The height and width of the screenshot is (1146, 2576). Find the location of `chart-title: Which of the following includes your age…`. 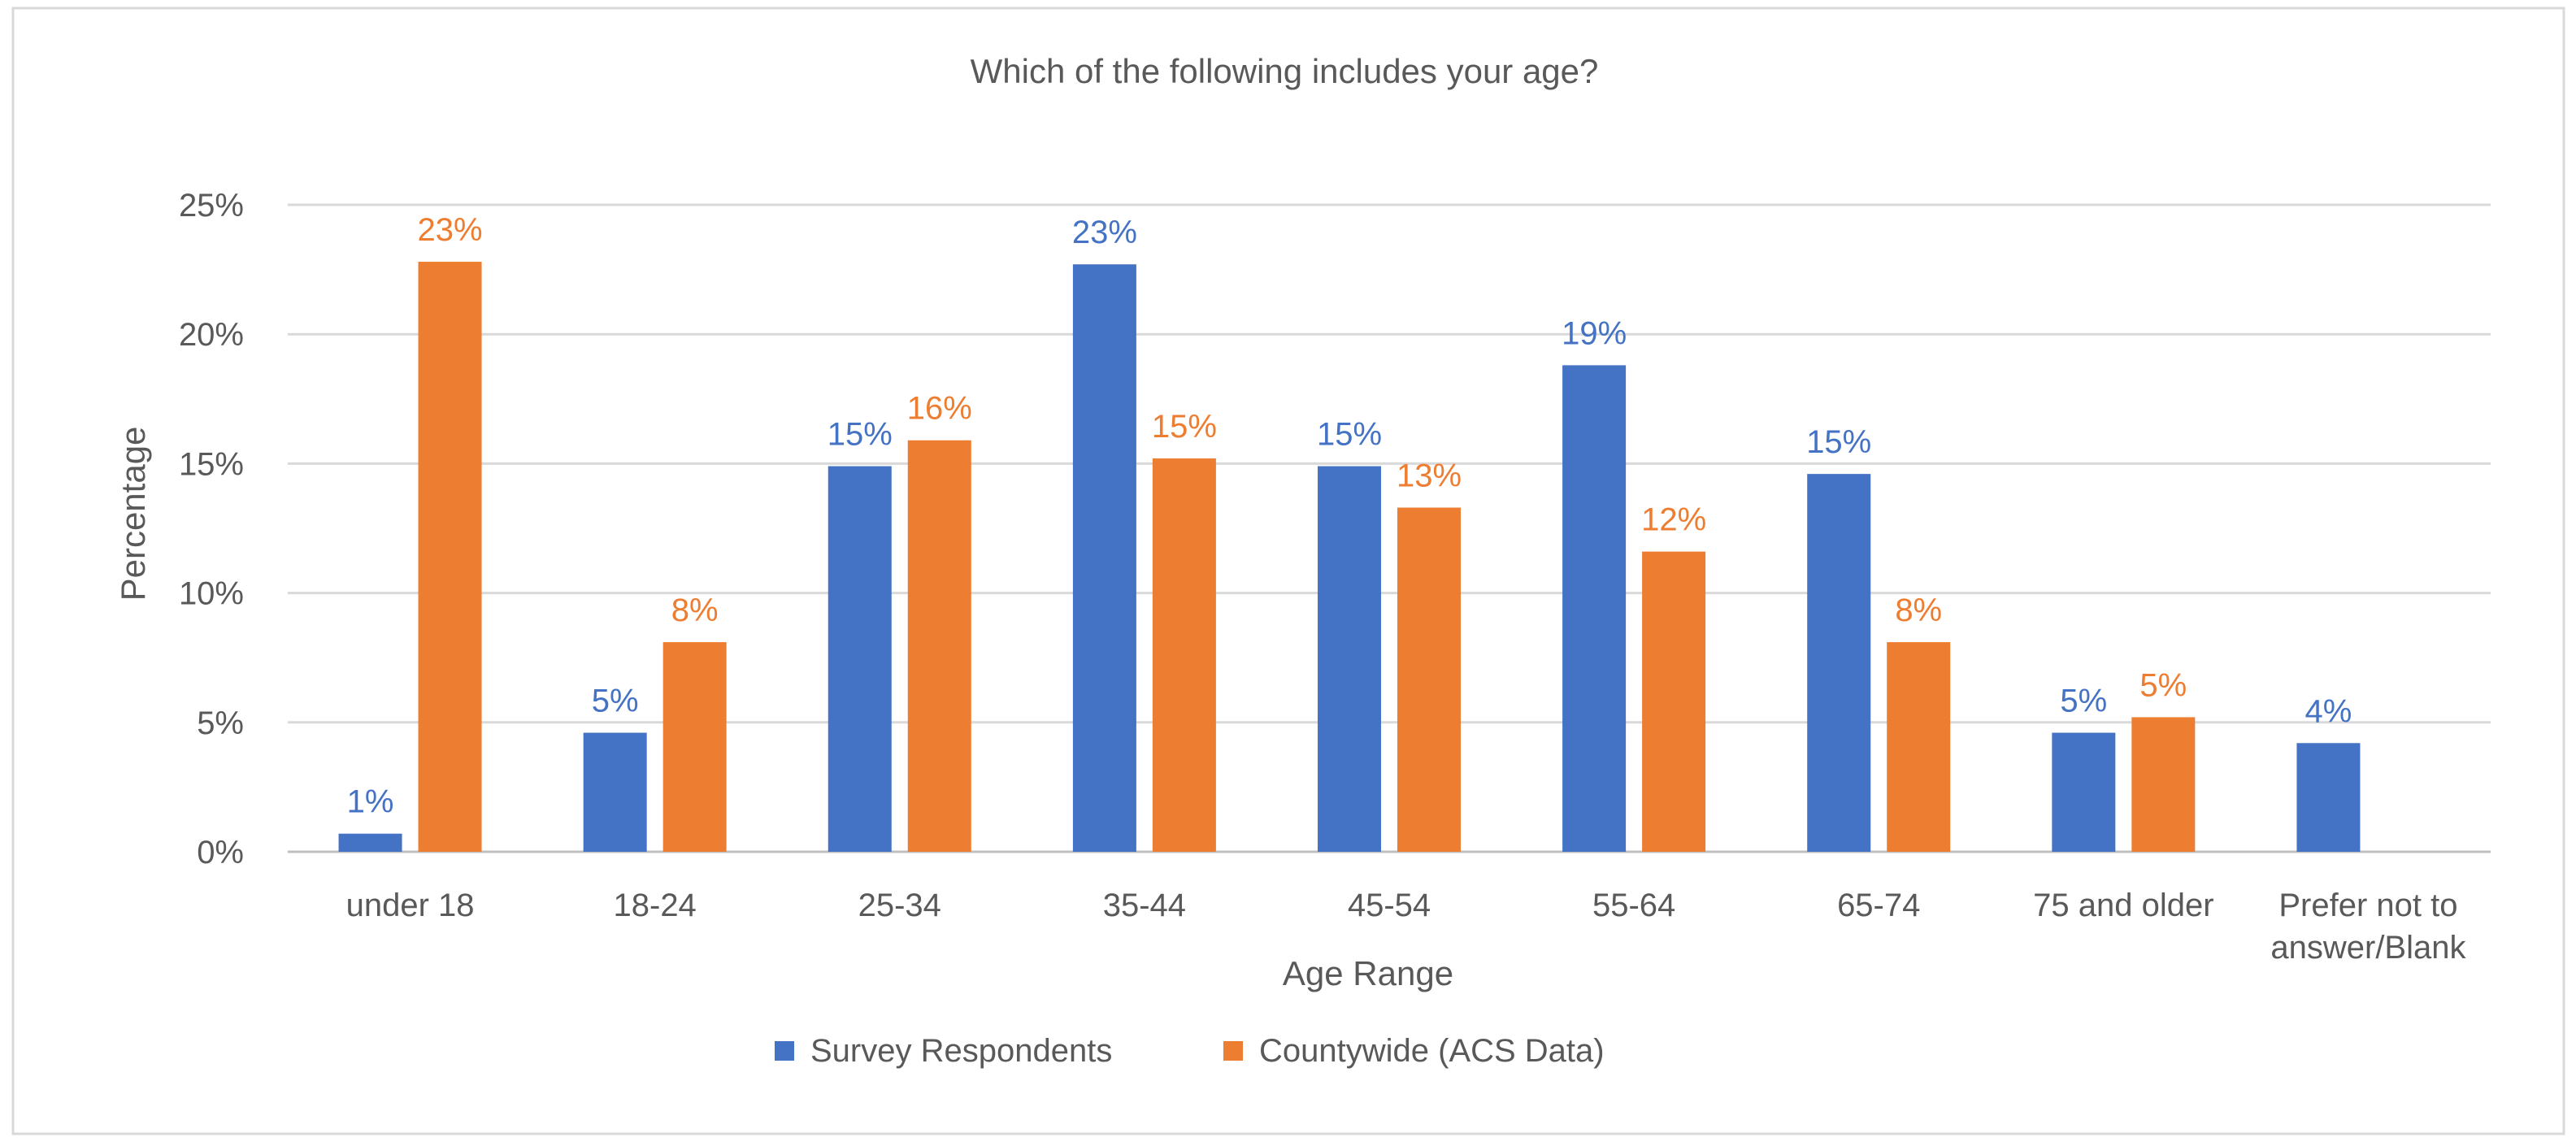

chart-title: Which of the following includes your age… is located at coordinates (1285, 71).